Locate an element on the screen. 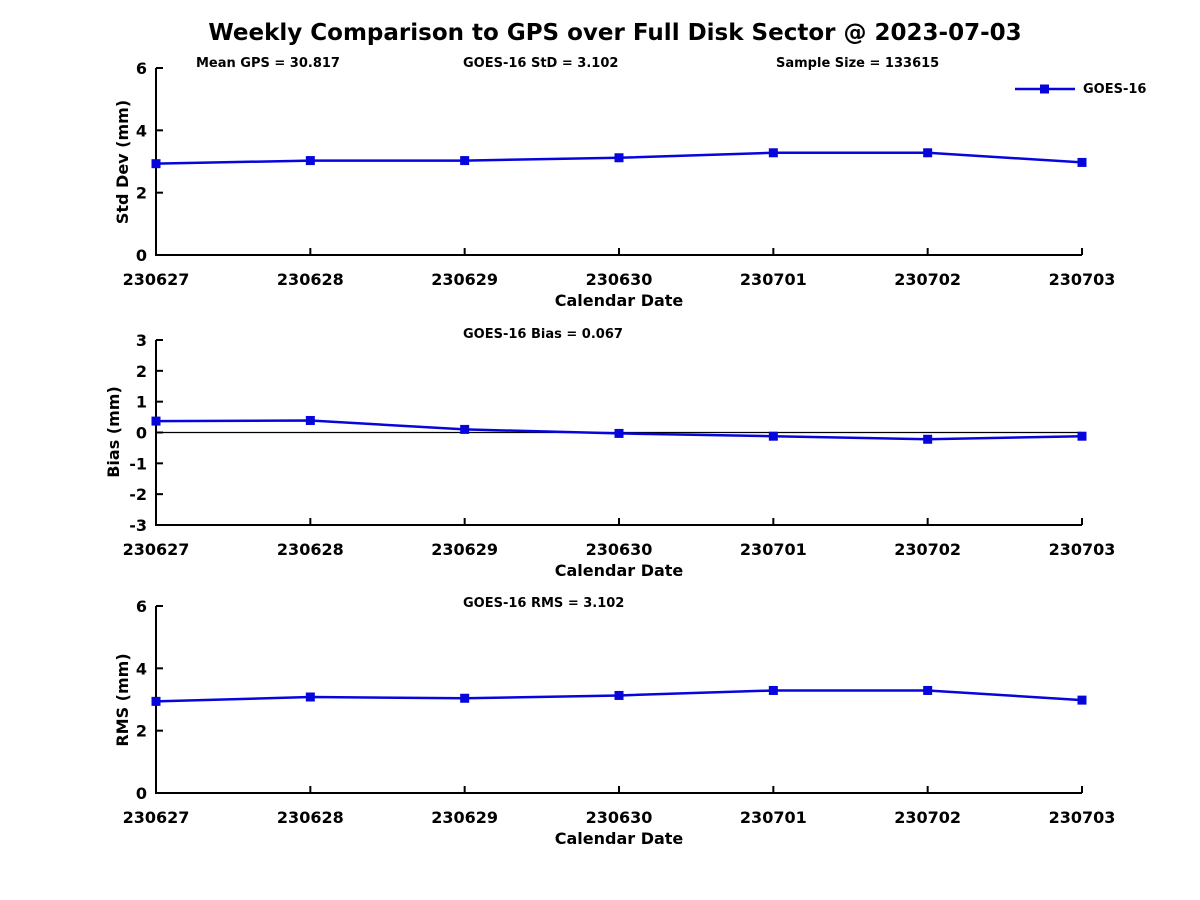 The height and width of the screenshot is (900, 1200). legend-line-marker-icon is located at coordinates (1045, 89).